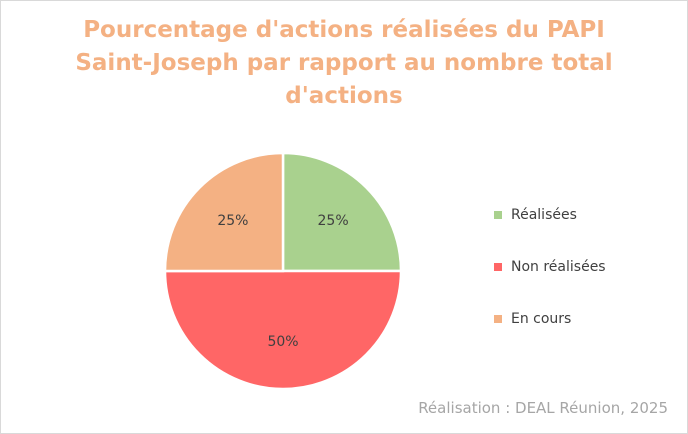 This screenshot has height=434, width=688. Describe the element at coordinates (498, 267) in the screenshot. I see `legend-swatch-non-realisees` at that location.